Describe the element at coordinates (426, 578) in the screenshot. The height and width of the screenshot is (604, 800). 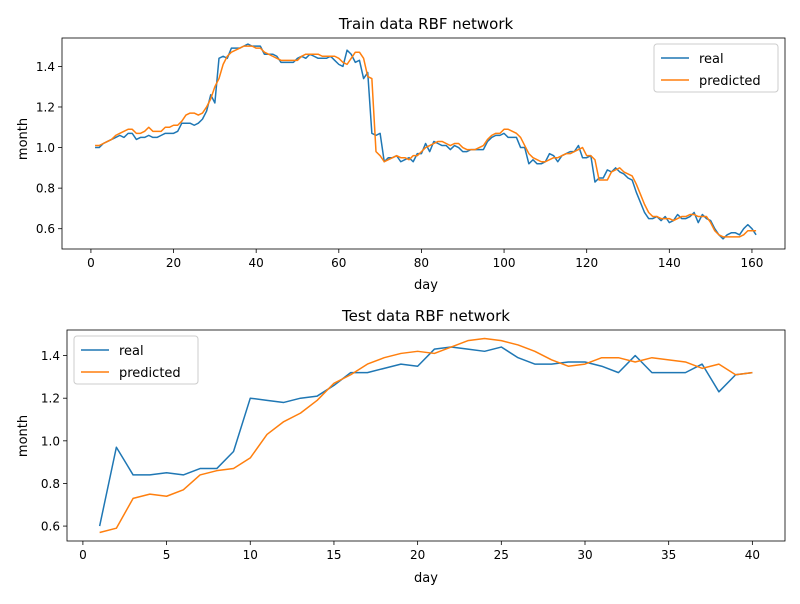
I see `test-chart-xlabel: day` at that location.